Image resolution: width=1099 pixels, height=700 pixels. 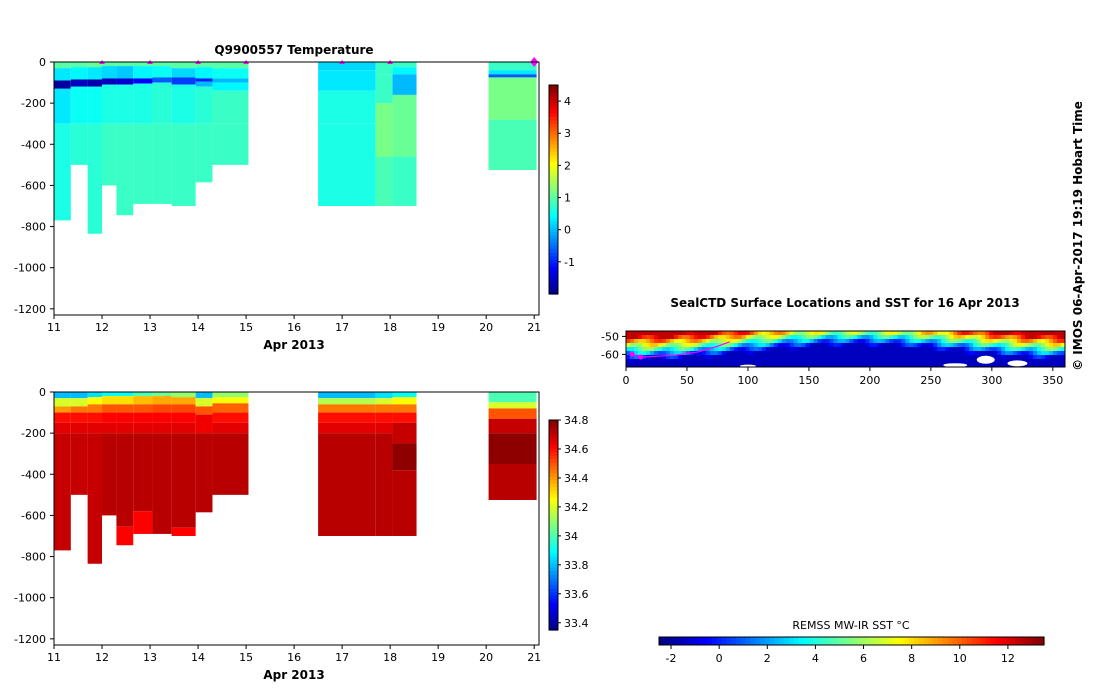 What do you see at coordinates (576, 420) in the screenshot?
I see `colorbar-tick-label: 34.8` at bounding box center [576, 420].